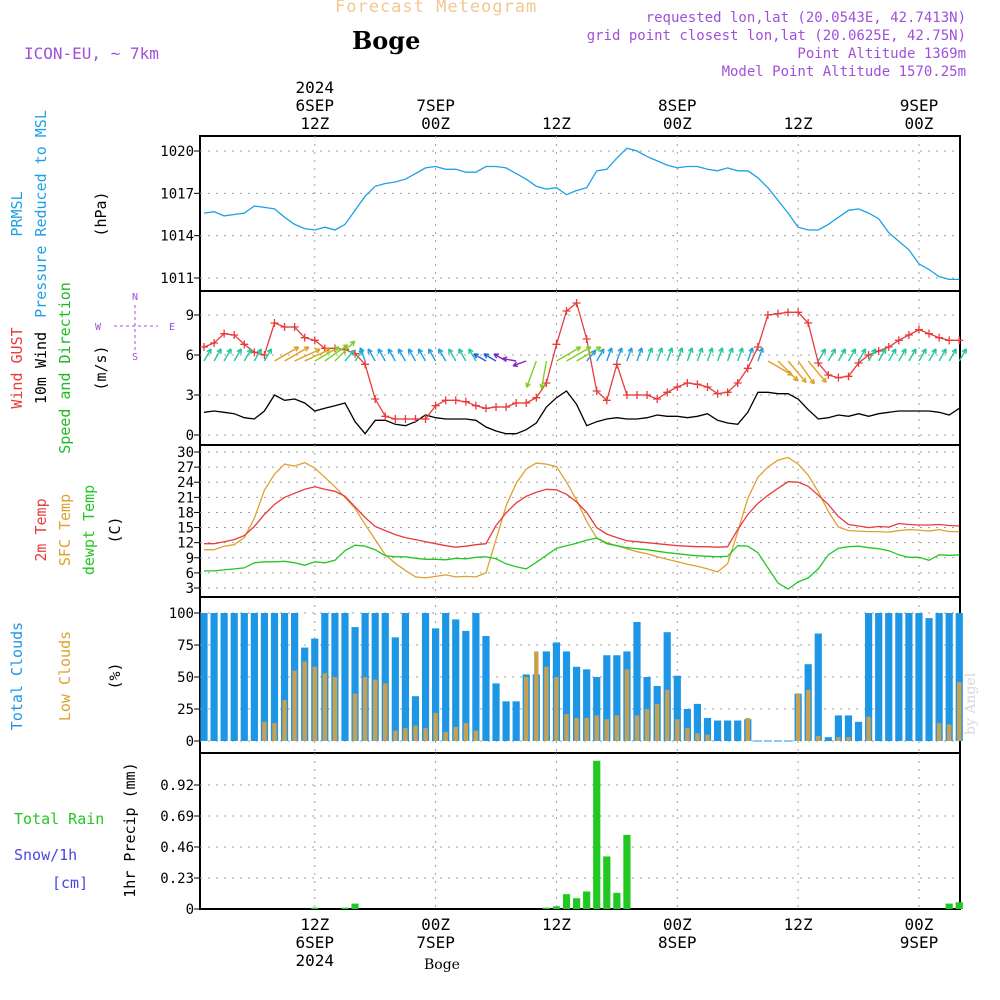 The width and height of the screenshot is (1000, 1000). Describe the element at coordinates (177, 817) in the screenshot. I see `precip-ytick-label: 0.69` at that location.